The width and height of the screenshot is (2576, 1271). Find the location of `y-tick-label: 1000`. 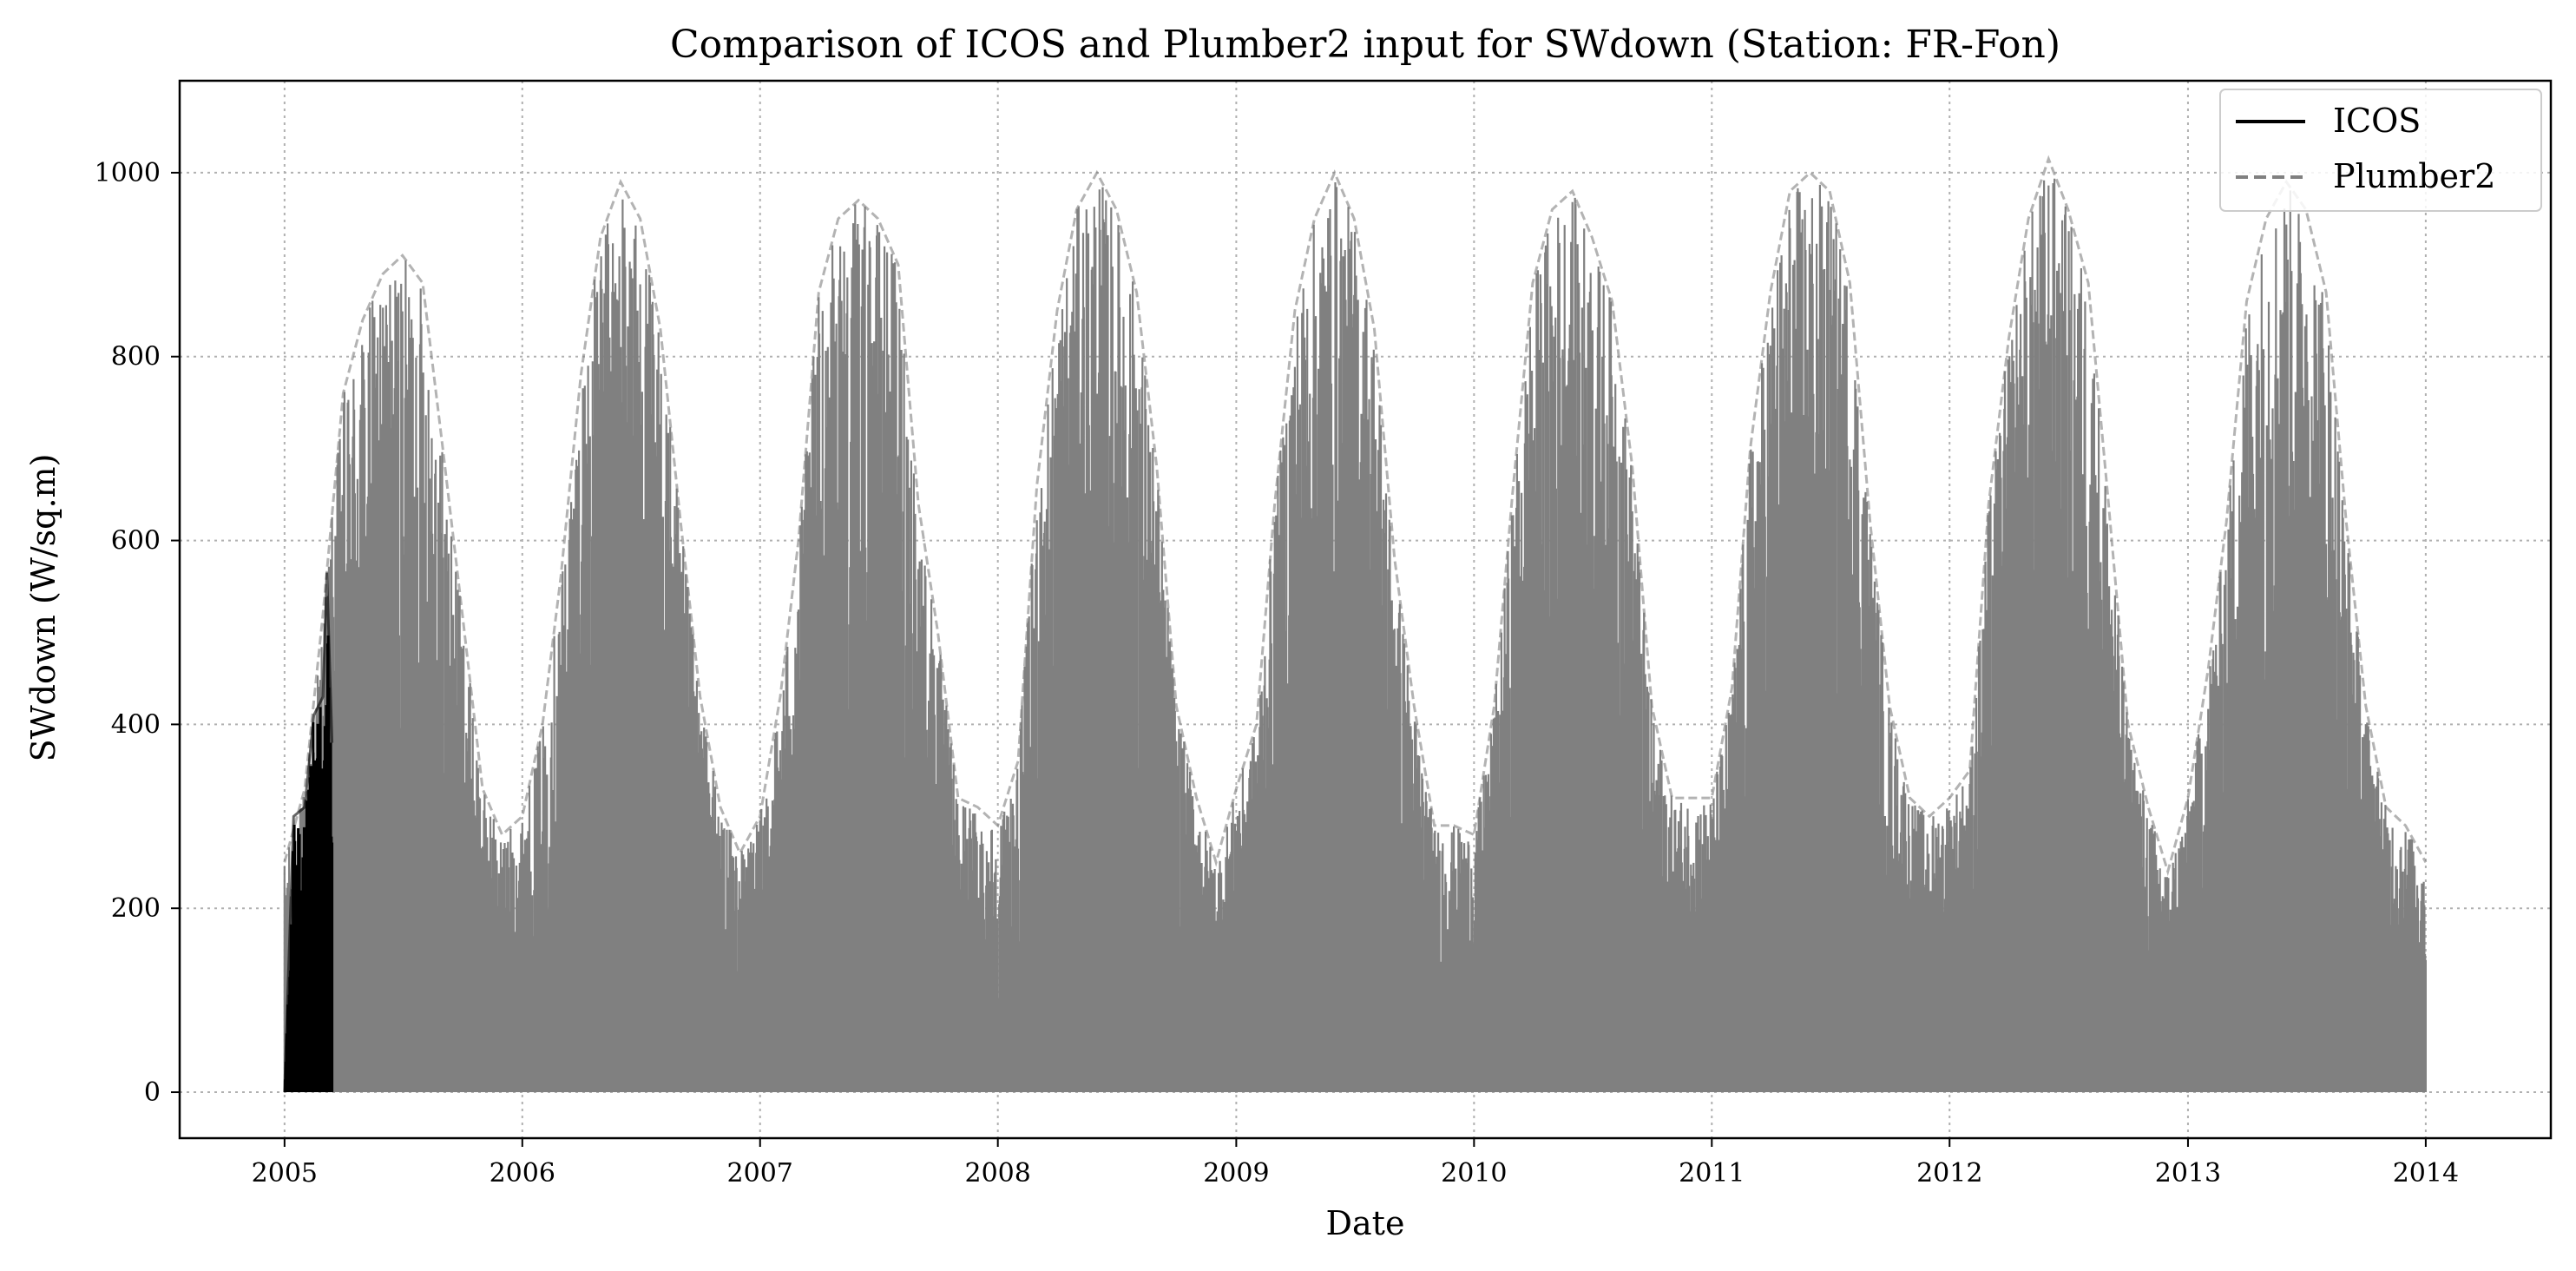

y-tick-label: 1000 is located at coordinates (128, 173).